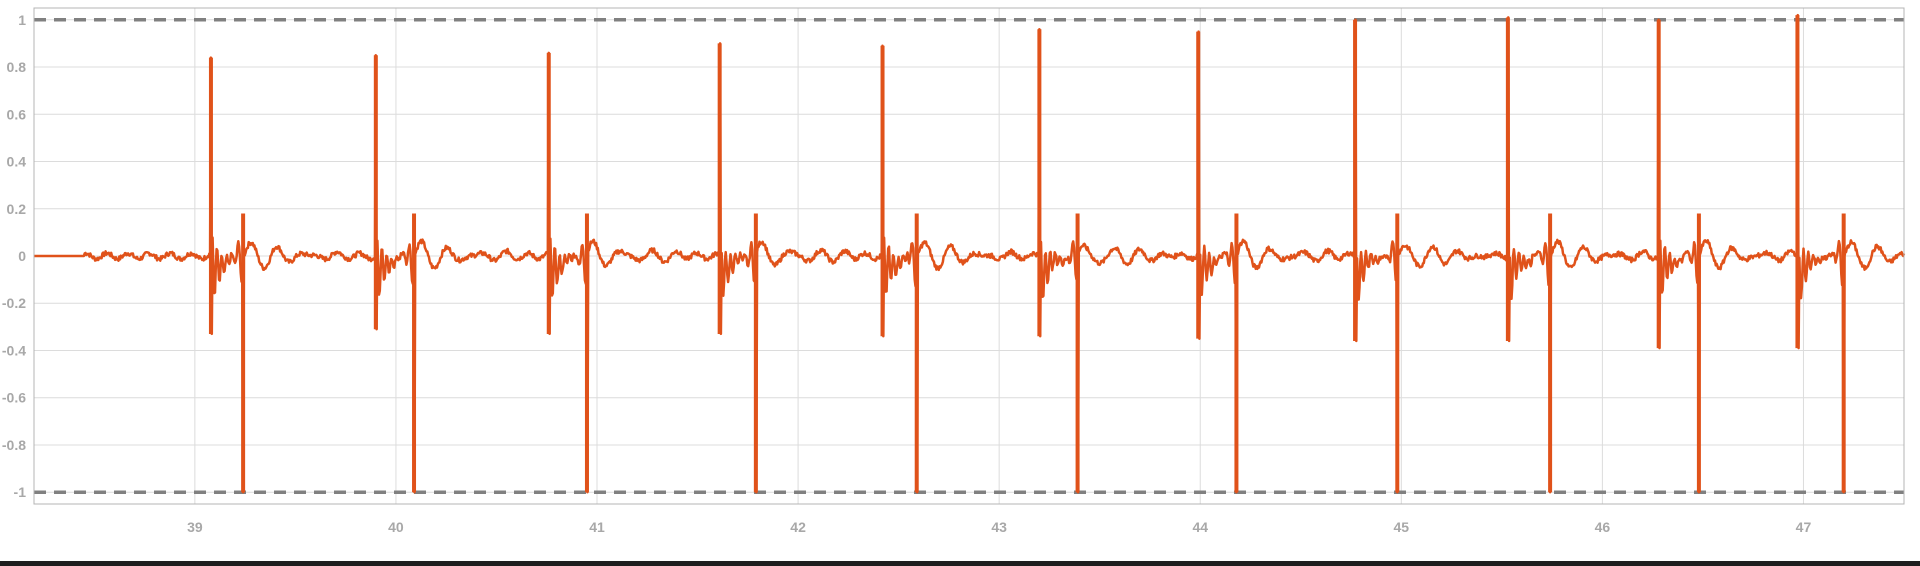 The height and width of the screenshot is (566, 1920). Describe the element at coordinates (960, 563) in the screenshot. I see `bottom-window-edge` at that location.